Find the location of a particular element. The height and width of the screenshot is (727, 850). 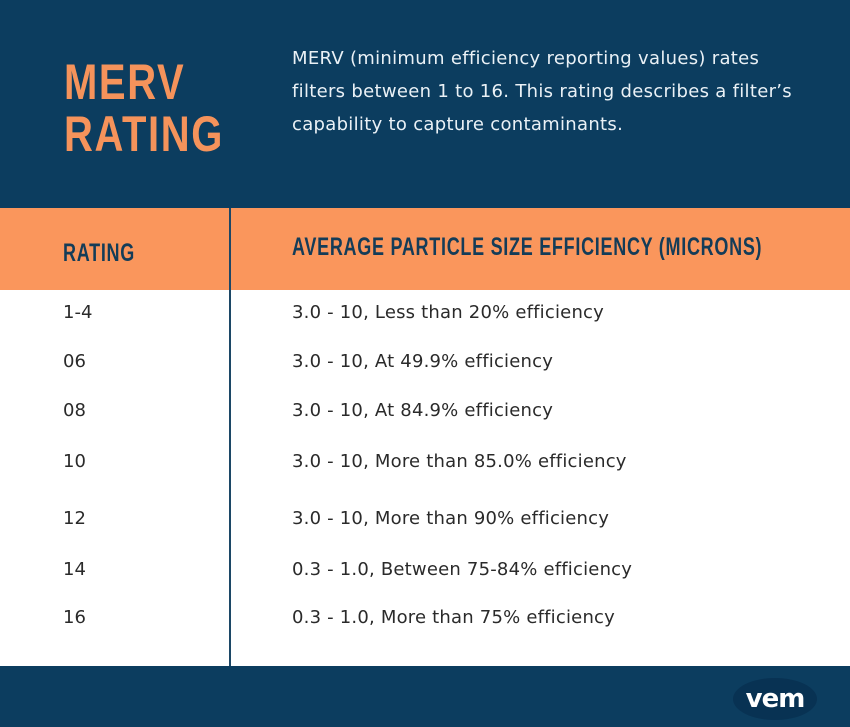

efficiency-cell: 3.0 - 10, More than 85.0% efficiency is located at coordinates (459, 461).